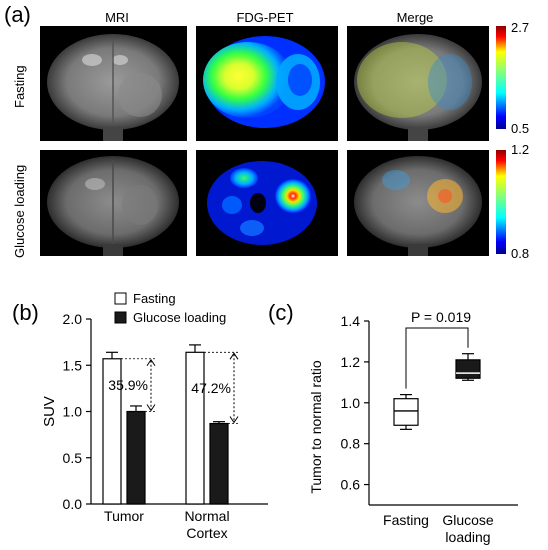 The image size is (548, 550). What do you see at coordinates (117, 17) in the screenshot?
I see `column-header-mri: MRI` at bounding box center [117, 17].